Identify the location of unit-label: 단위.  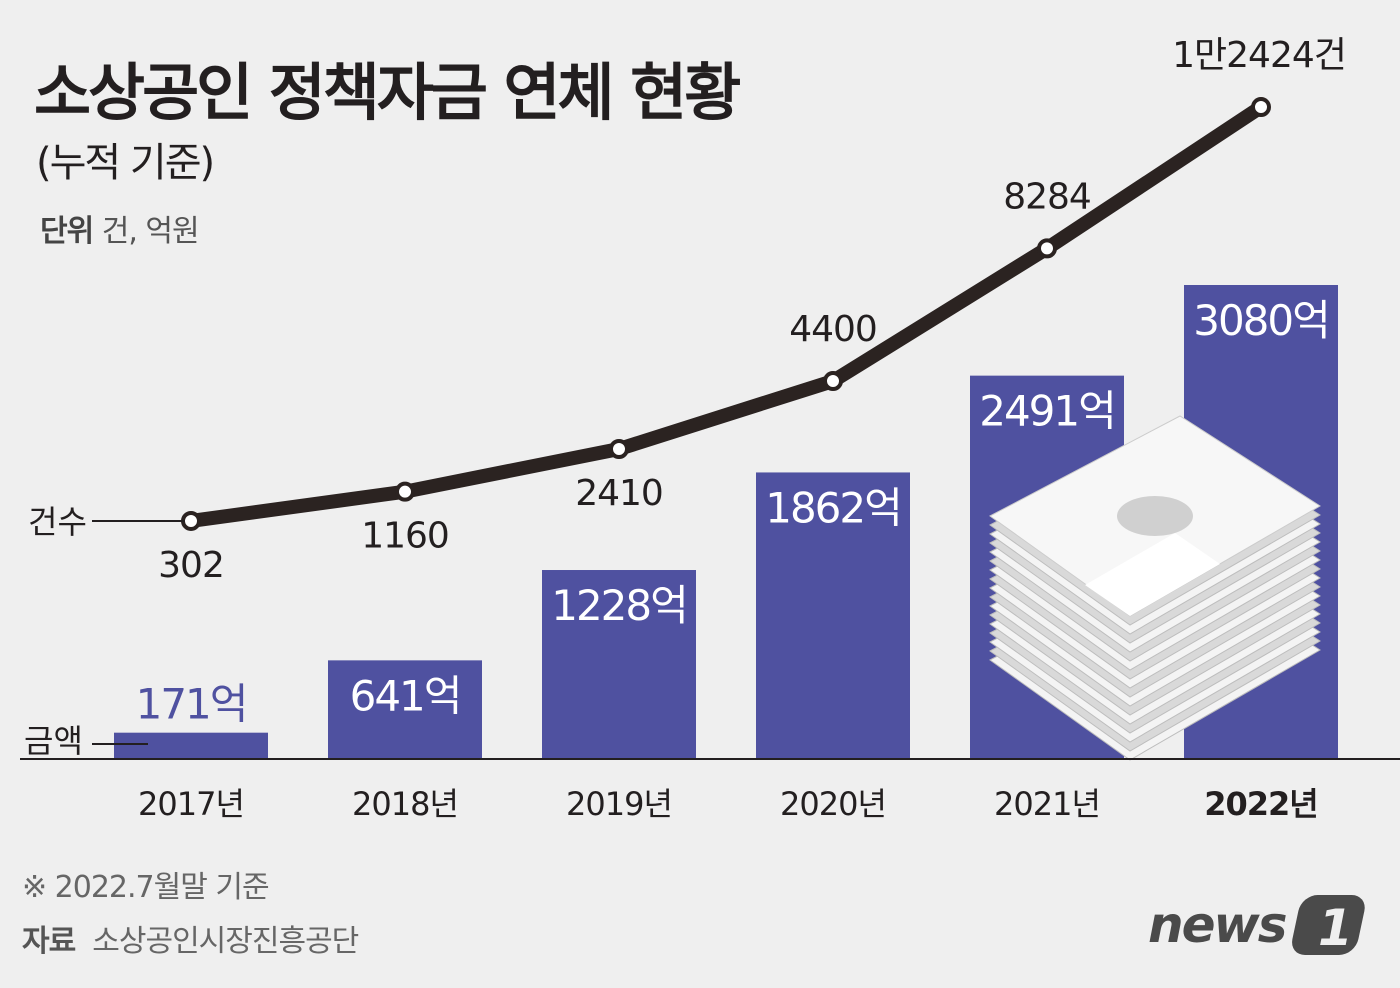
(67, 231).